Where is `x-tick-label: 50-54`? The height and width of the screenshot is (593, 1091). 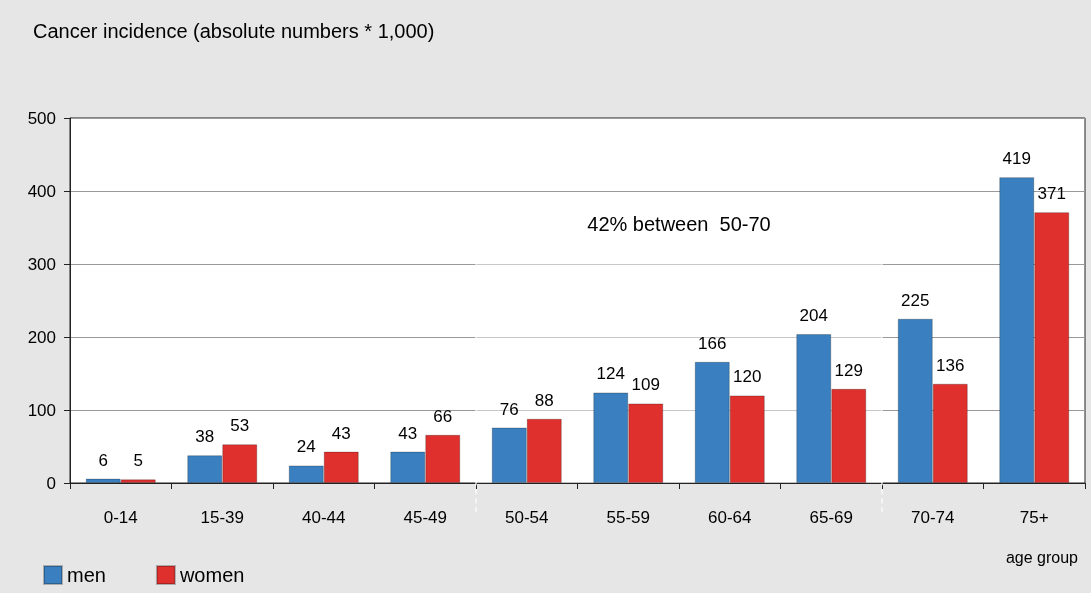
x-tick-label: 50-54 is located at coordinates (527, 517).